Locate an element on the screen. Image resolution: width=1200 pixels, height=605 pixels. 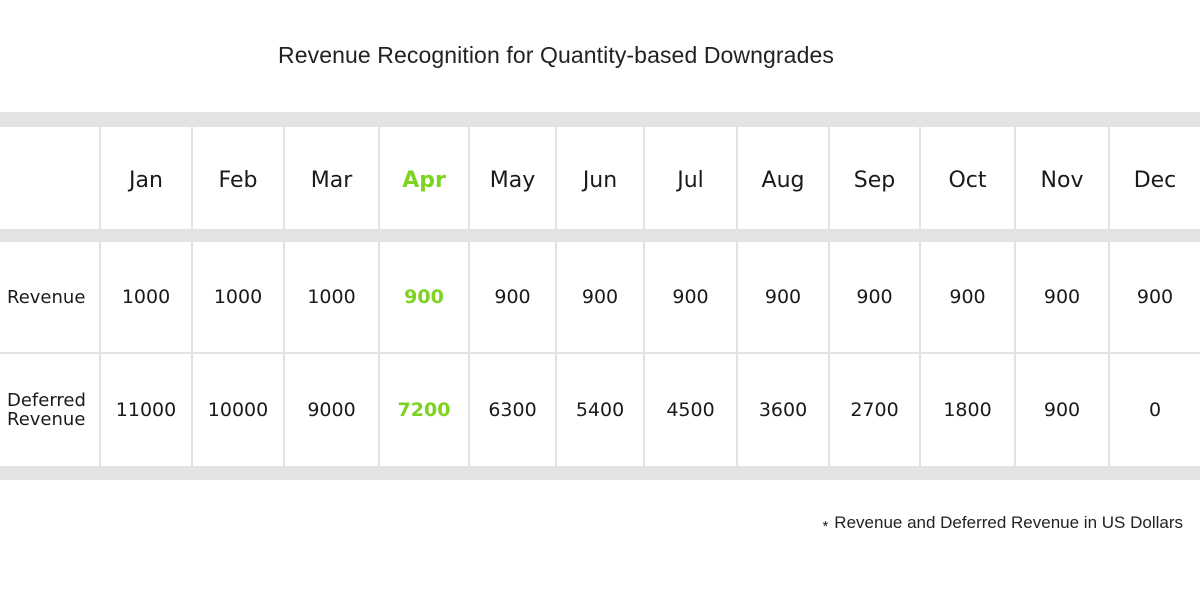
table-cell-revenue-nov: 900 is located at coordinates (1063, 297).